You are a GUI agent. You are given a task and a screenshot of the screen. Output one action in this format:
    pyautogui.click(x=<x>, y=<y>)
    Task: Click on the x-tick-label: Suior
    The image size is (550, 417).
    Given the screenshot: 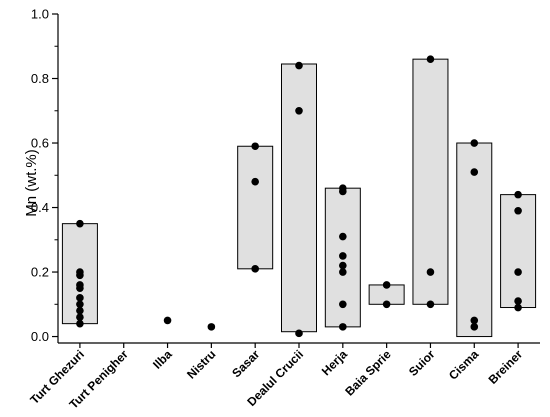 What is the action you would take?
    pyautogui.click(x=422, y=363)
    